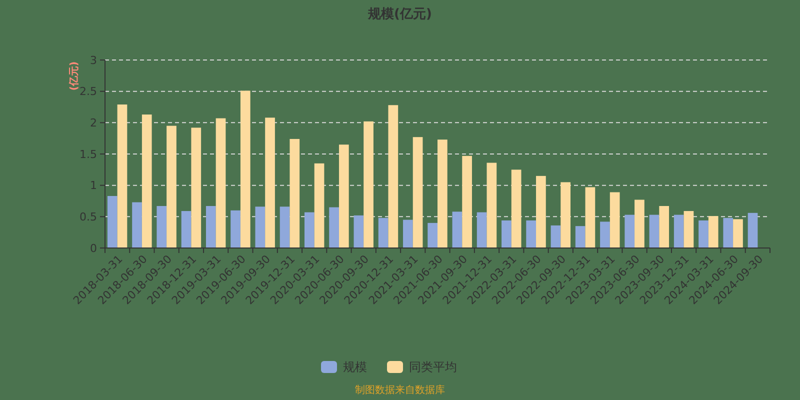 The width and height of the screenshot is (800, 400). Describe the element at coordinates (74, 76) in the screenshot. I see `y-axis-title: (亿元)` at that location.